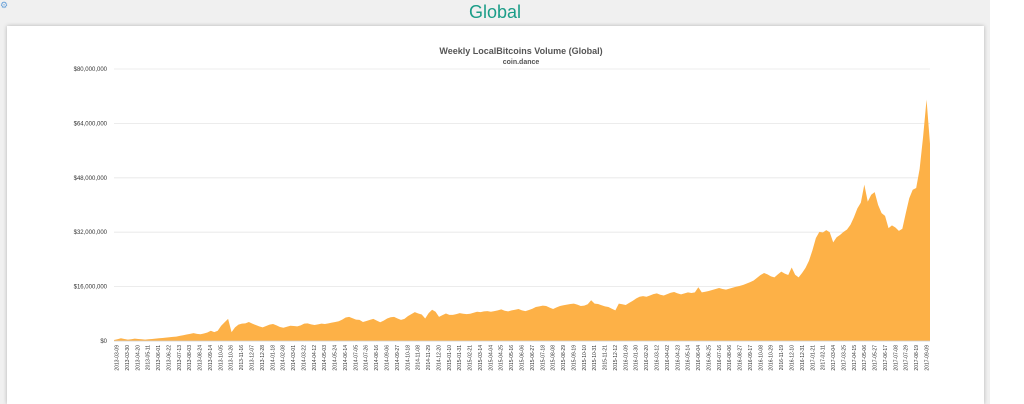 The width and height of the screenshot is (1024, 404). Describe the element at coordinates (128, 358) in the screenshot. I see `x-tick-label: 2013-03-30` at that location.